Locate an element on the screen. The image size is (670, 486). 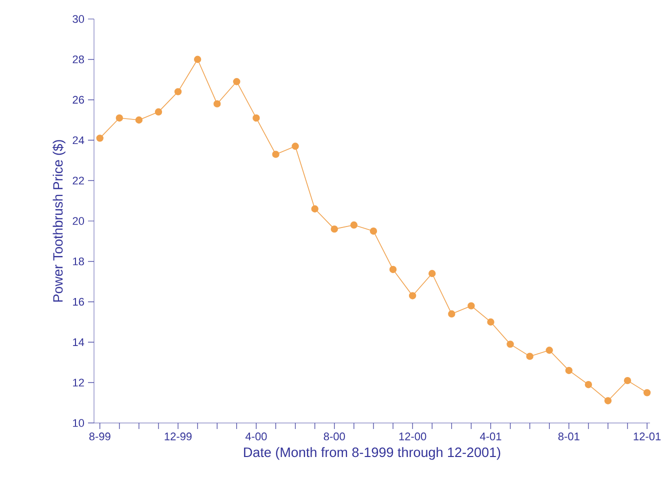
y-tick-label: 28 is located at coordinates (78, 60).